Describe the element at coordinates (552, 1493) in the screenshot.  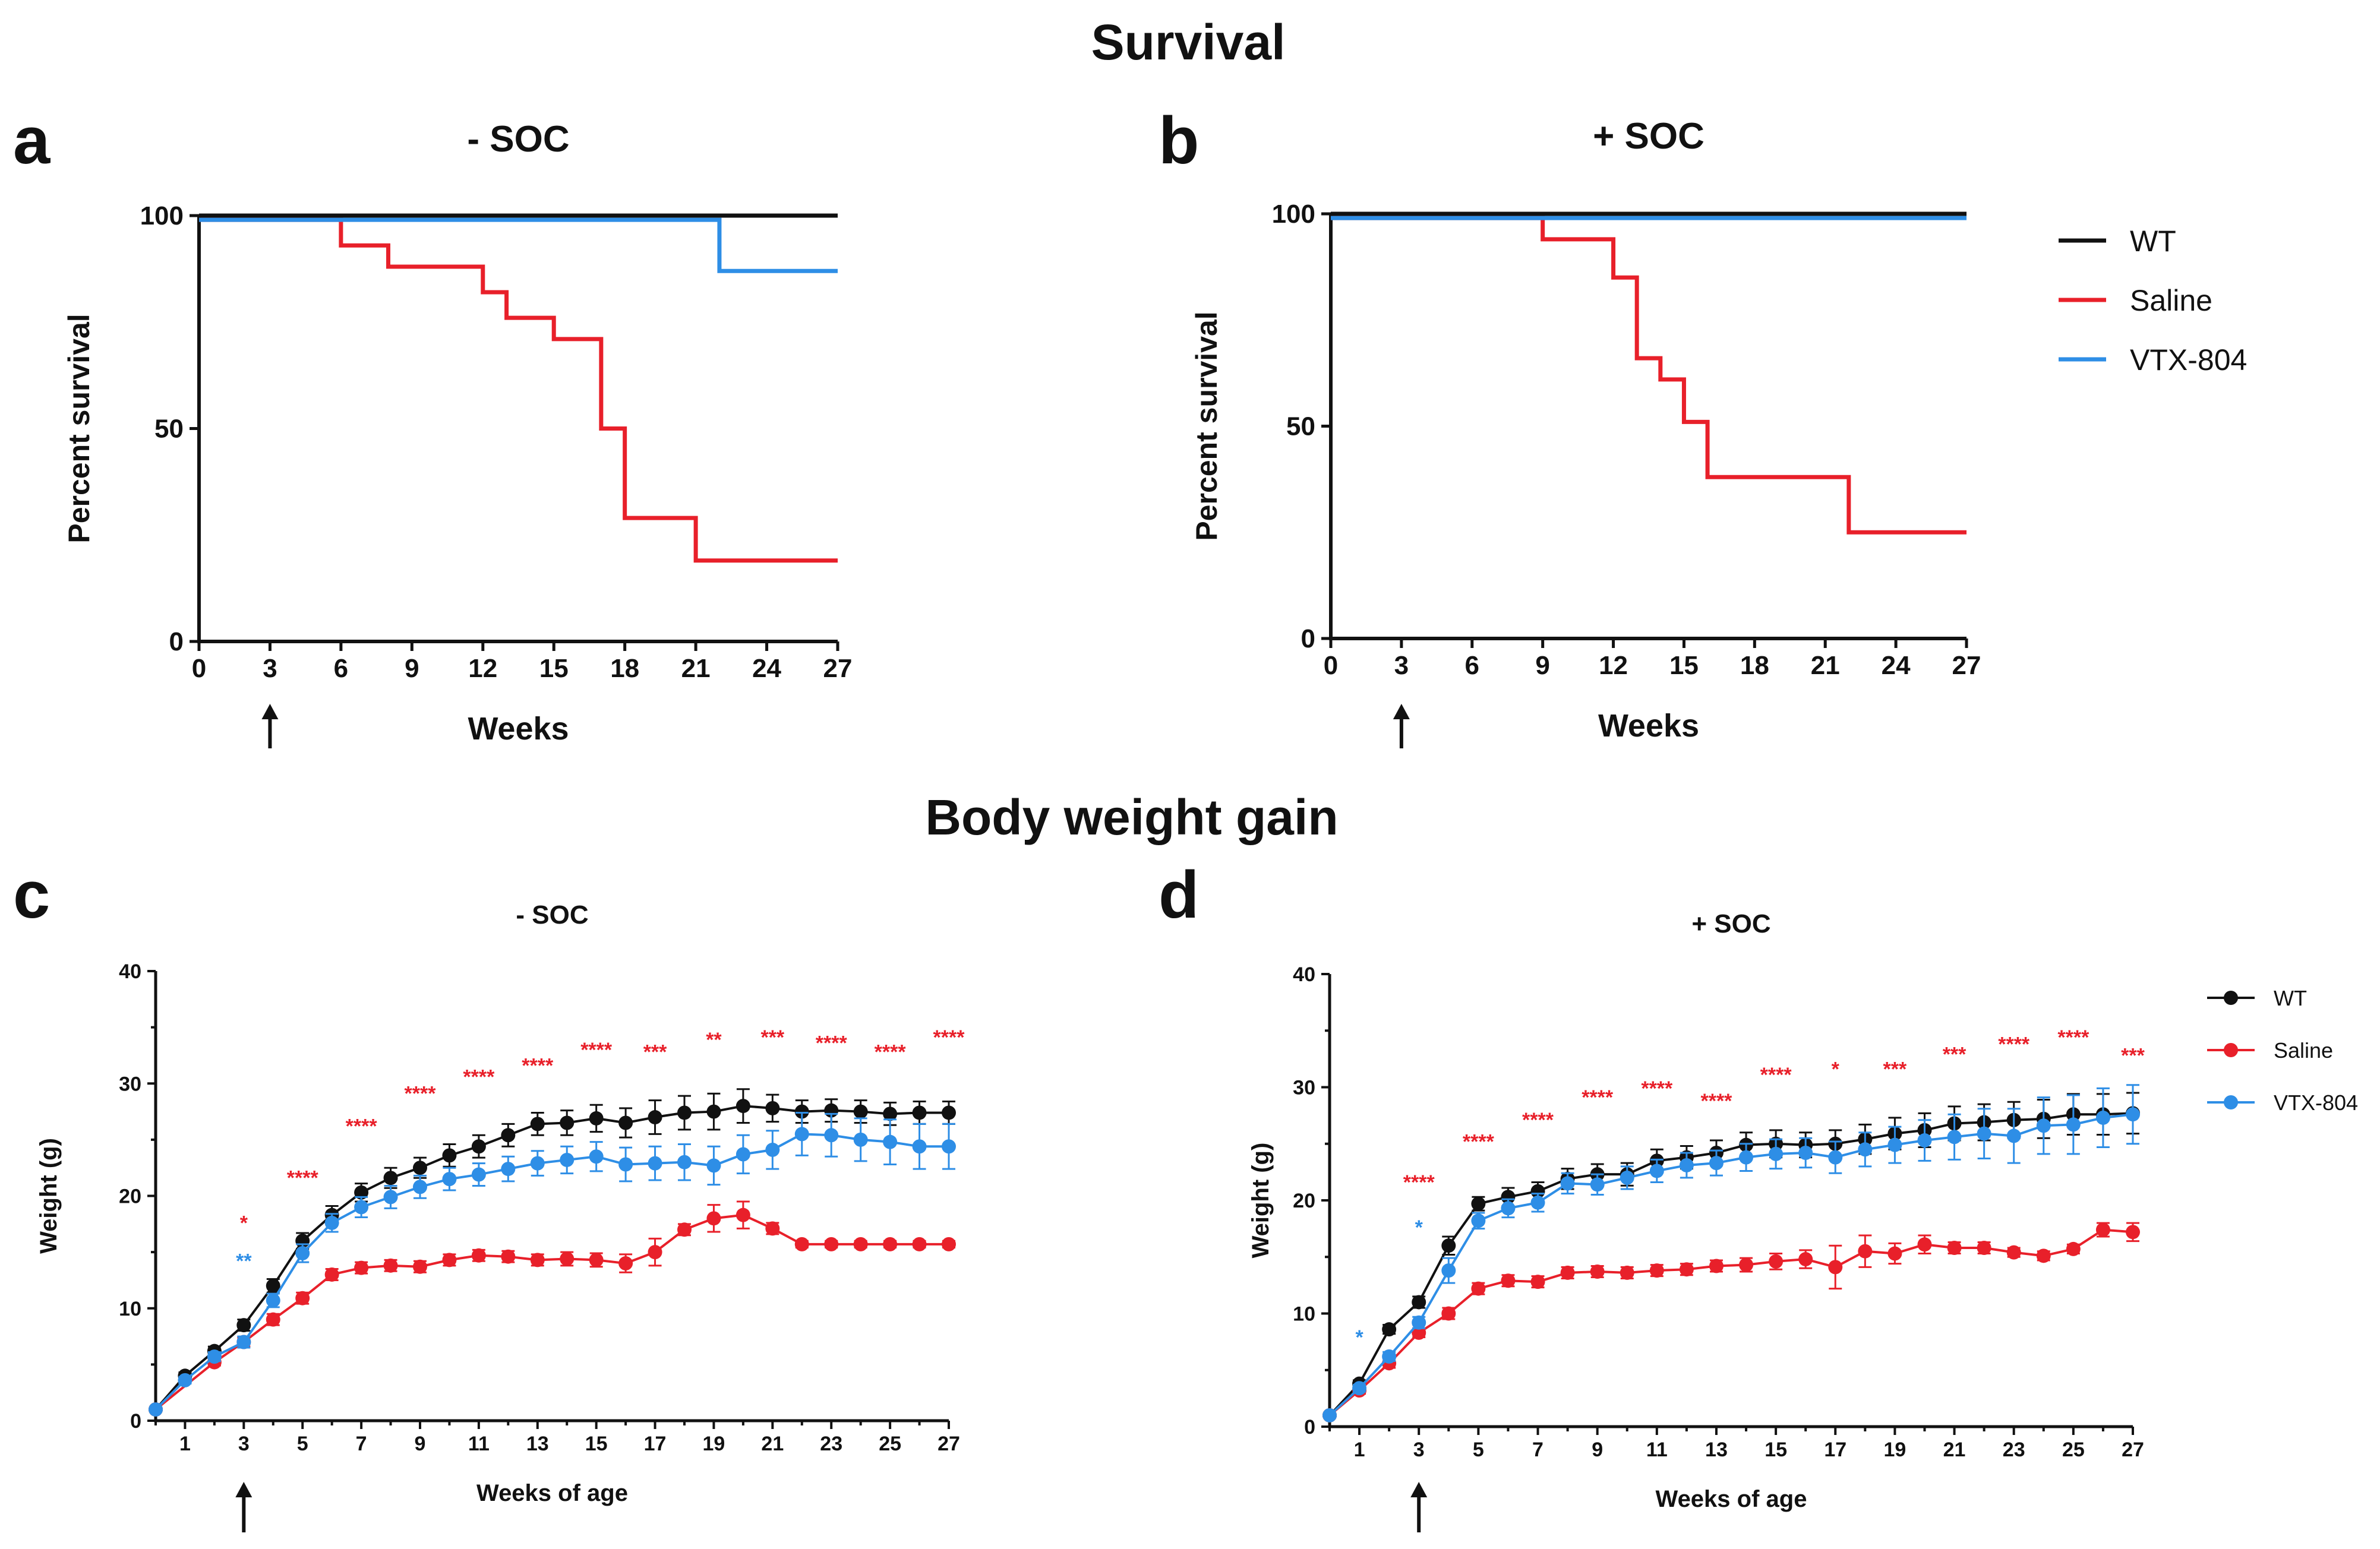
I see `x-axis-label: Weeks of age` at that location.